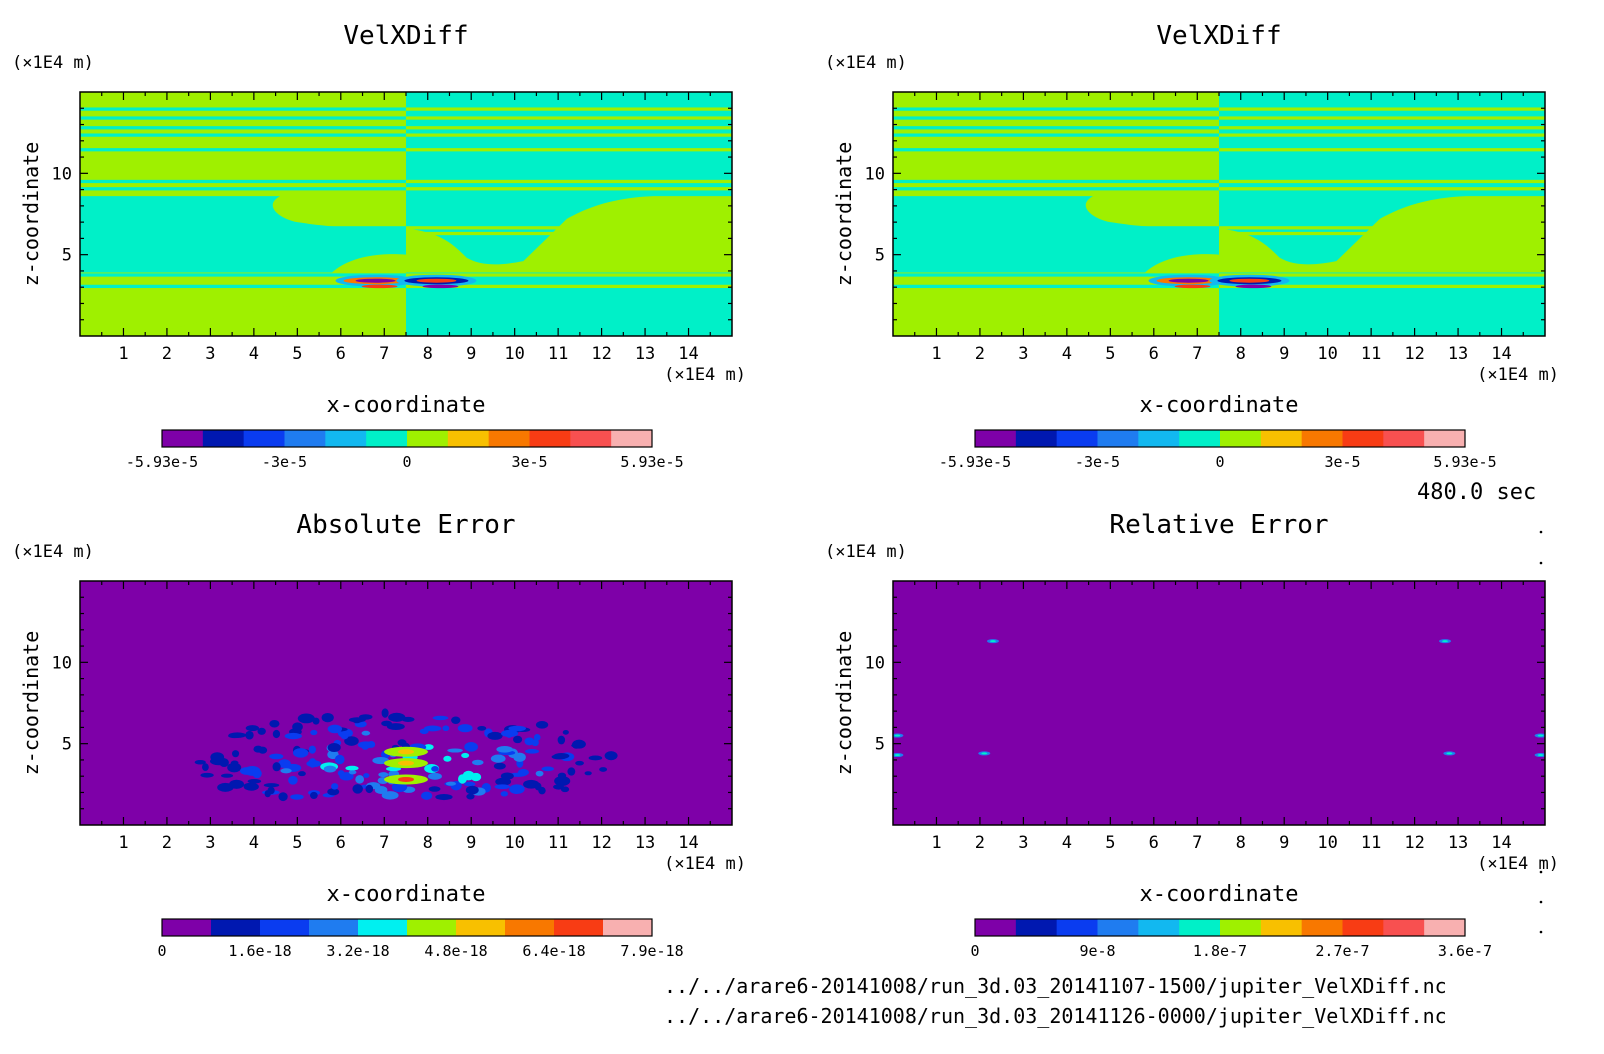 This screenshot has width=1604, height=1054. I want to click on y-axis-label: z-coordinate, so click(844, 703).